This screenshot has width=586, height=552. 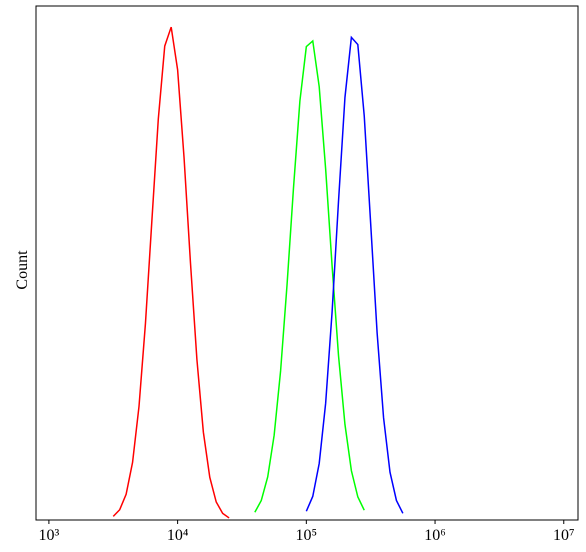 I want to click on x-tick-label: 10⁶, so click(x=435, y=535).